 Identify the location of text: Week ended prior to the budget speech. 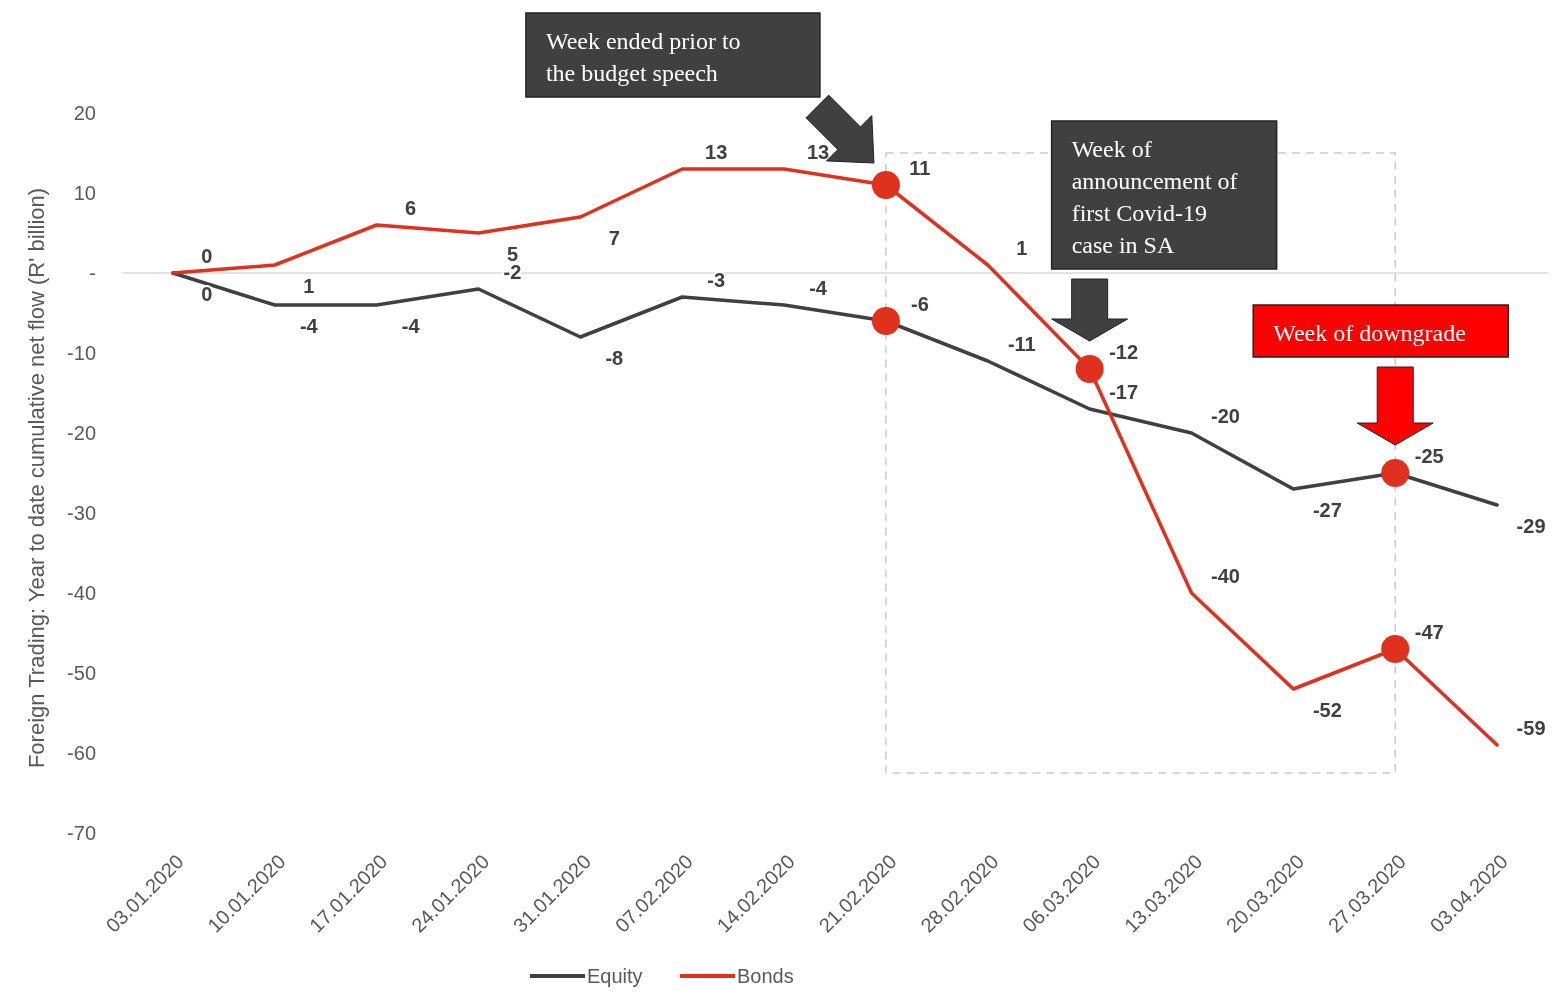
(643, 57).